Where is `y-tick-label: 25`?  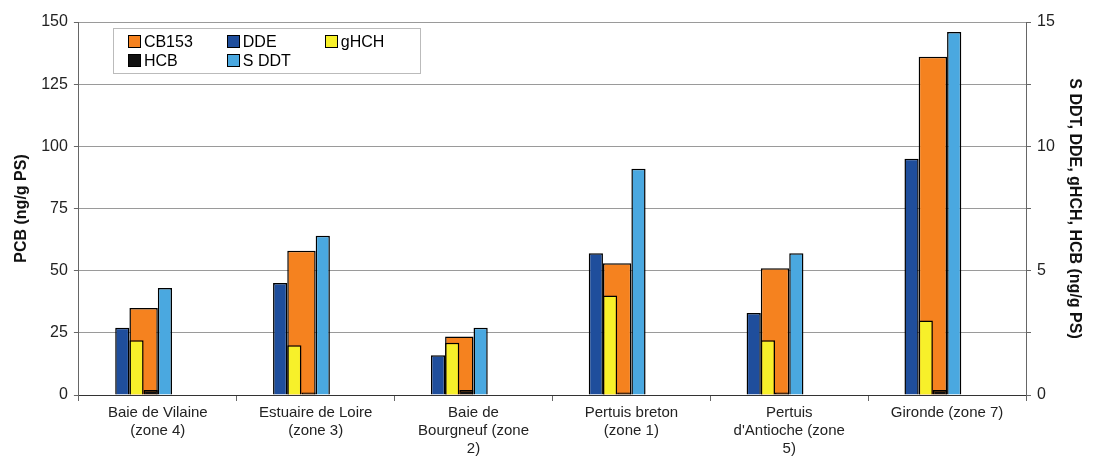
y-tick-label: 25 is located at coordinates (59, 332).